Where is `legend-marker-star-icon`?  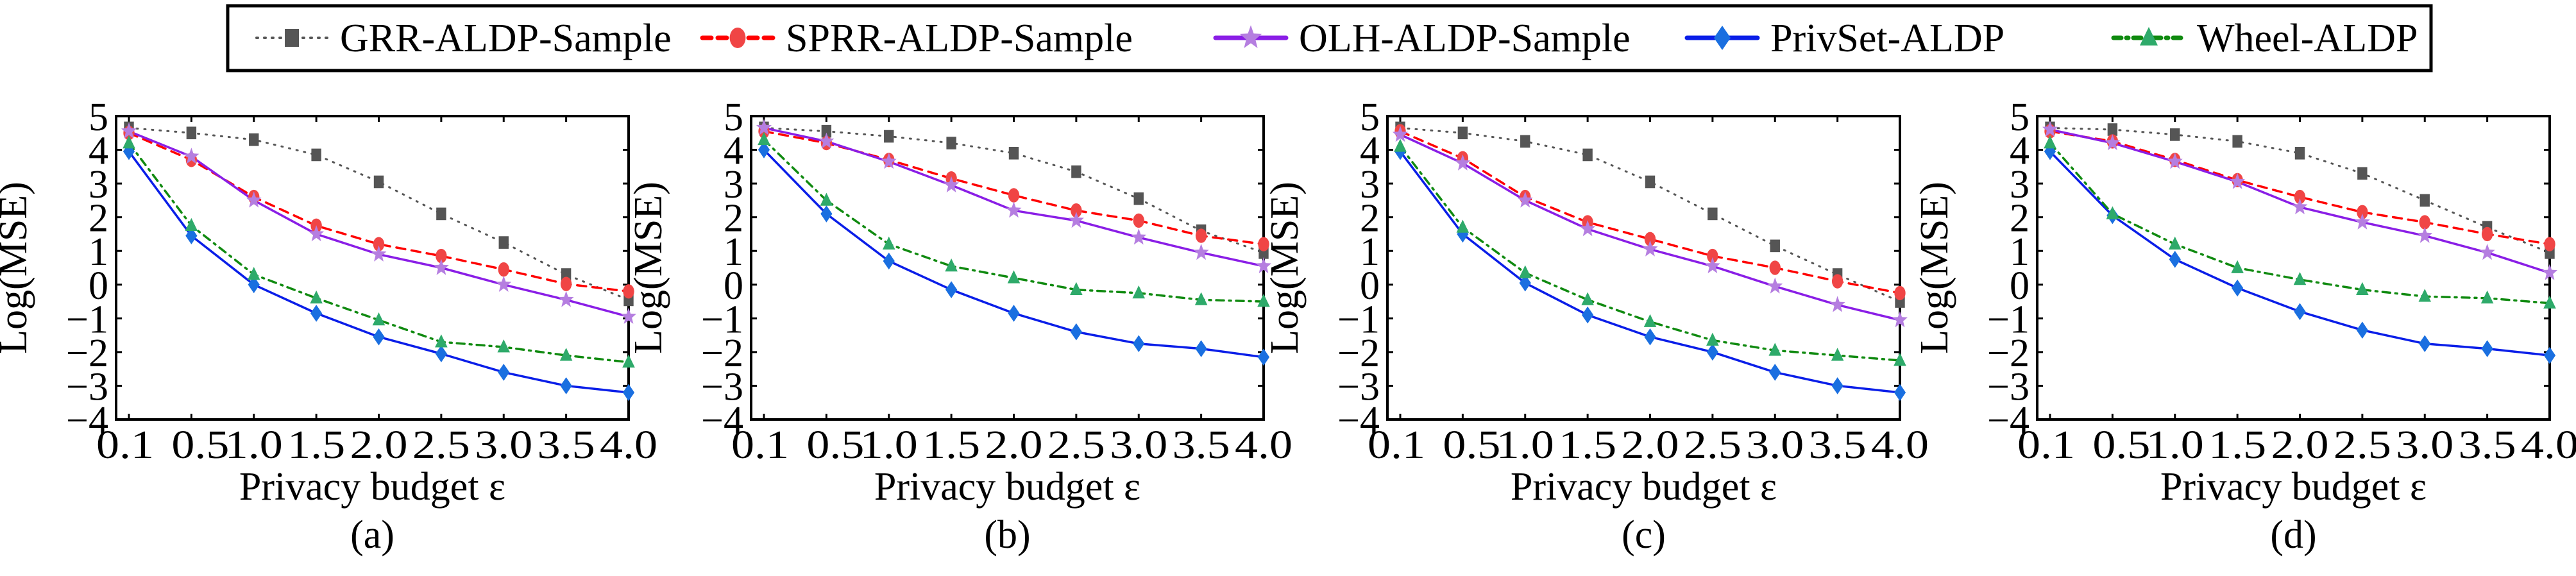 legend-marker-star-icon is located at coordinates (1250, 36).